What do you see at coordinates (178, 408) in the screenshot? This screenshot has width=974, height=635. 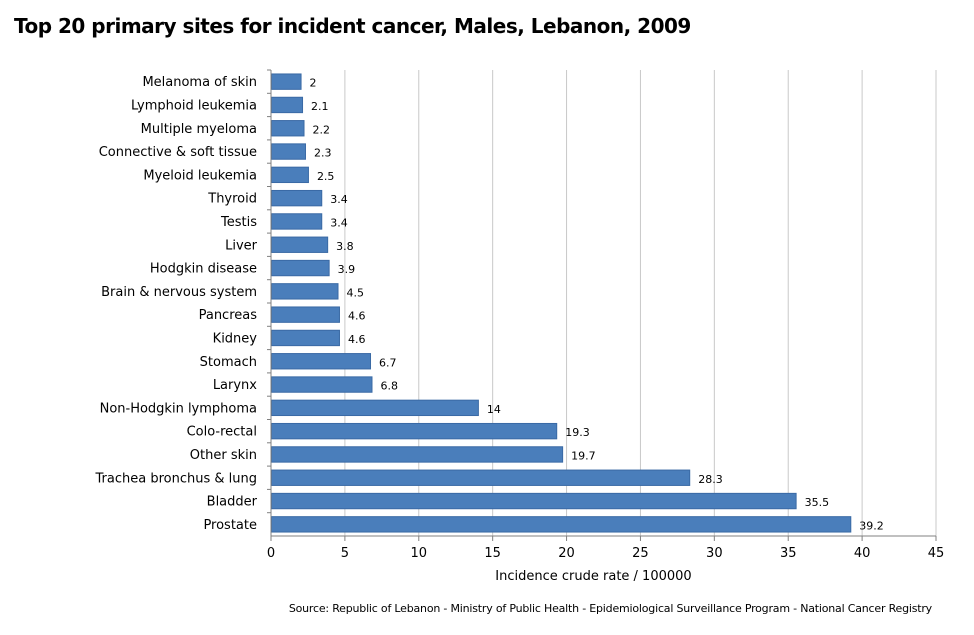 I see `category-label: Non-Hodgkin lymphoma` at bounding box center [178, 408].